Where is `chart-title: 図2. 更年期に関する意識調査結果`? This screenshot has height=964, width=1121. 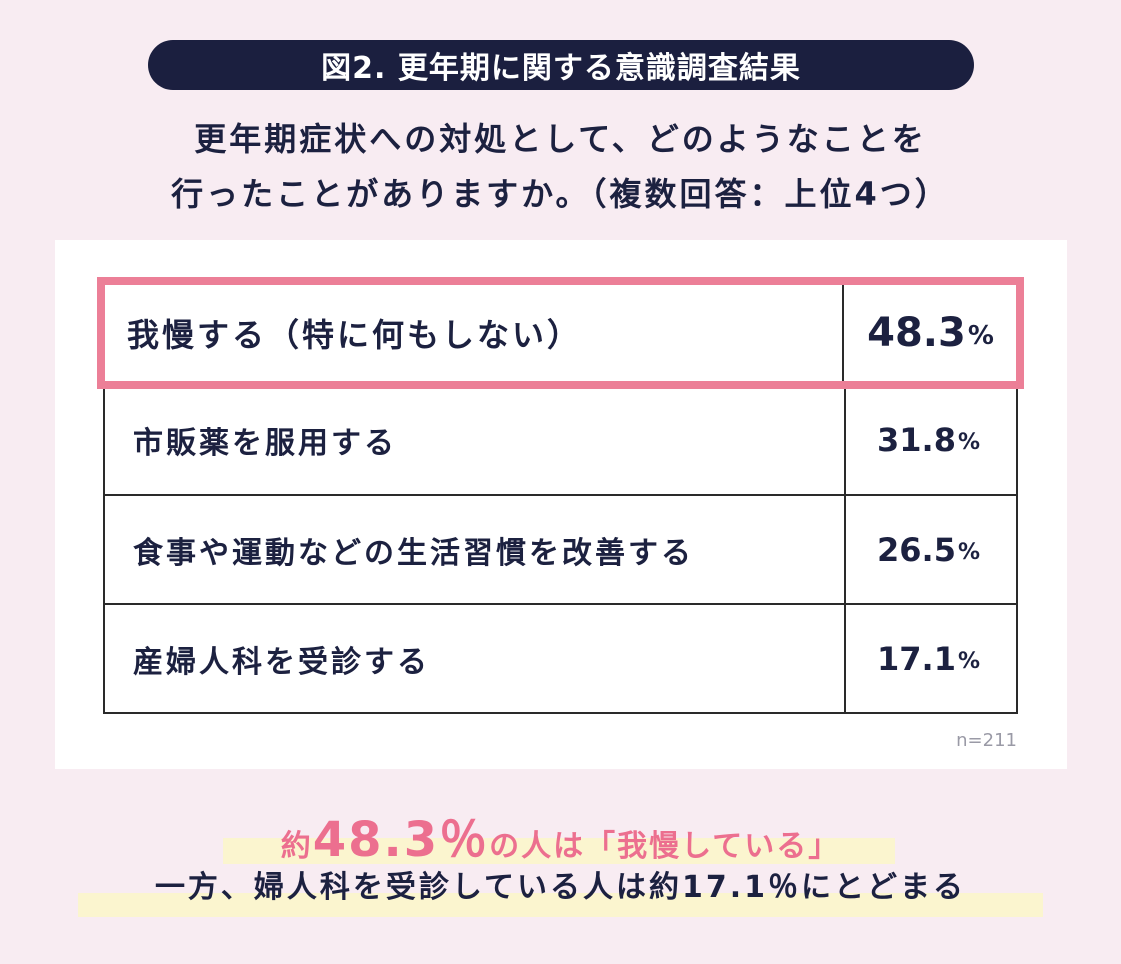
chart-title: 図2. 更年期に関する意識調査結果 is located at coordinates (561, 65).